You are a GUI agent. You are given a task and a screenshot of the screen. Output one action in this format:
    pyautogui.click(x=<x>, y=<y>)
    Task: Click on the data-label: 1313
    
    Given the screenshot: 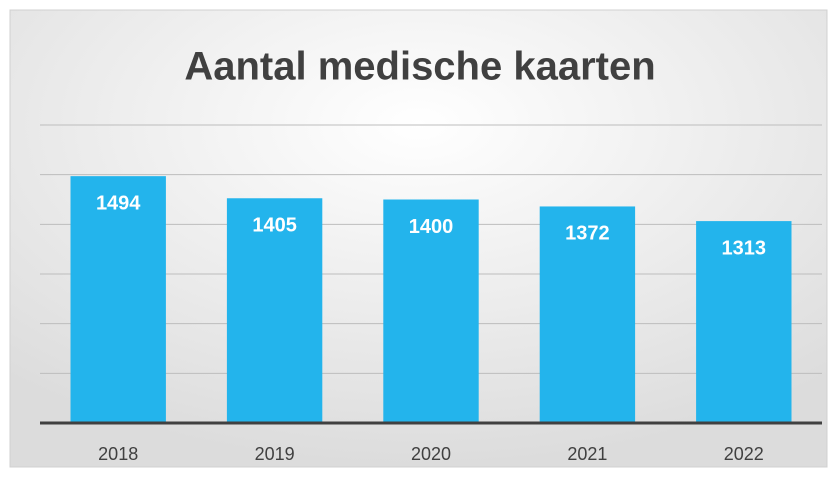 What is the action you would take?
    pyautogui.click(x=744, y=248)
    